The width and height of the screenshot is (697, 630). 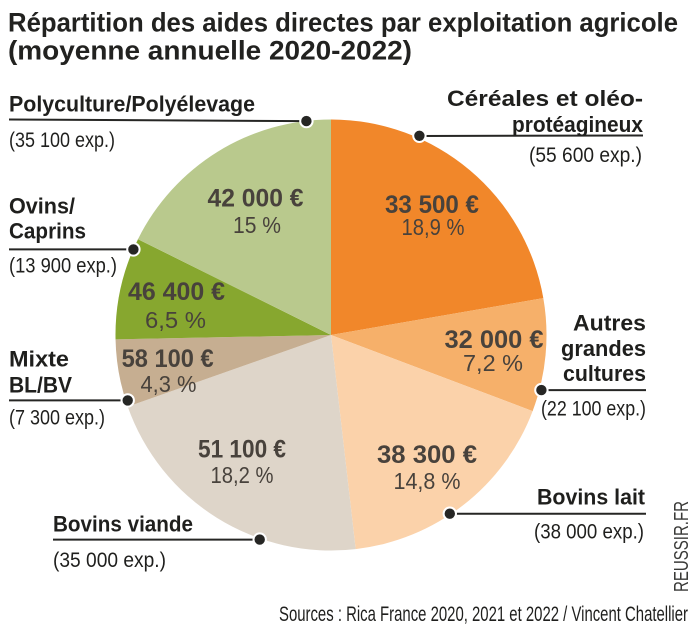 I want to click on svg-text: 42 000 €, so click(x=256, y=199).